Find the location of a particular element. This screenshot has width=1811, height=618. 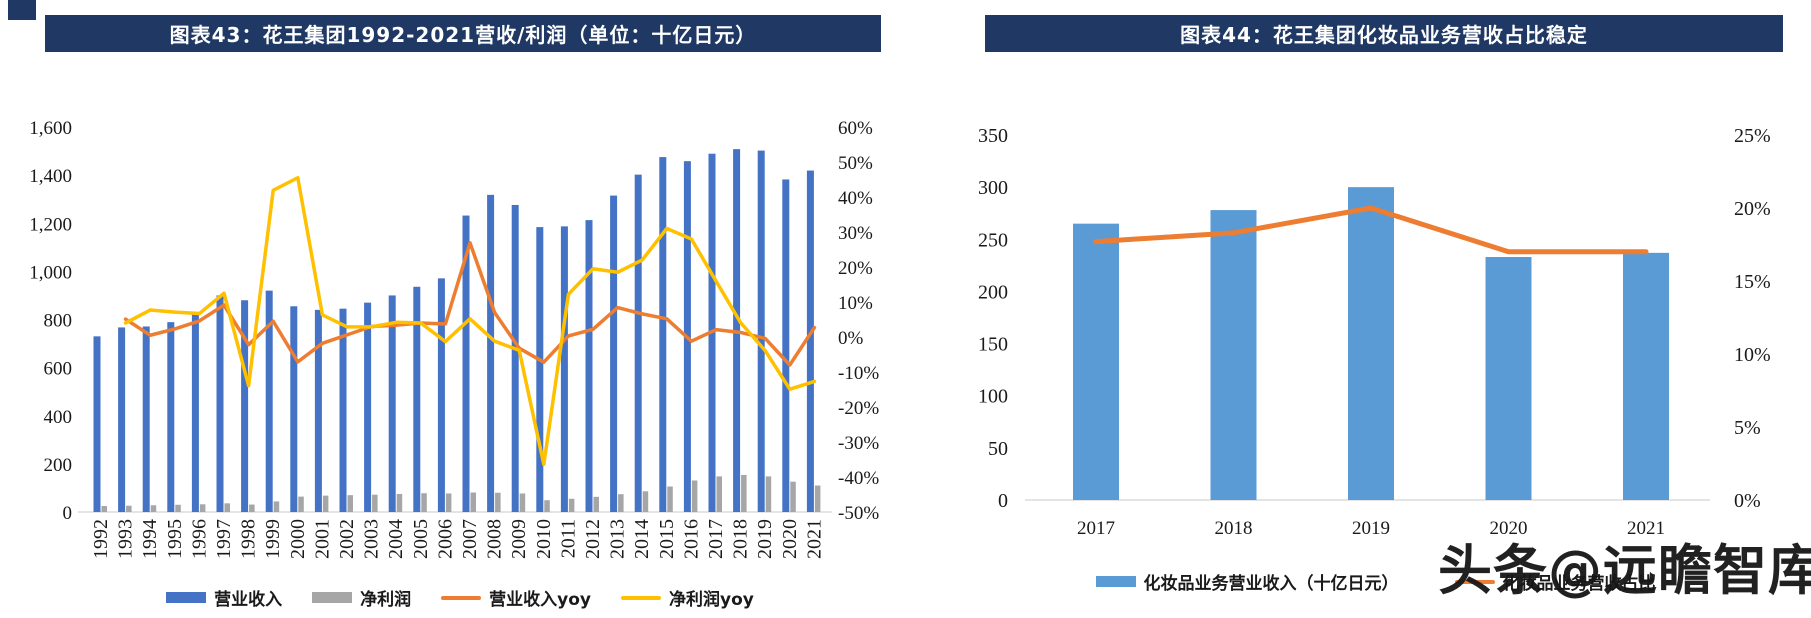

line-营业收入yoy is located at coordinates (470, 304).